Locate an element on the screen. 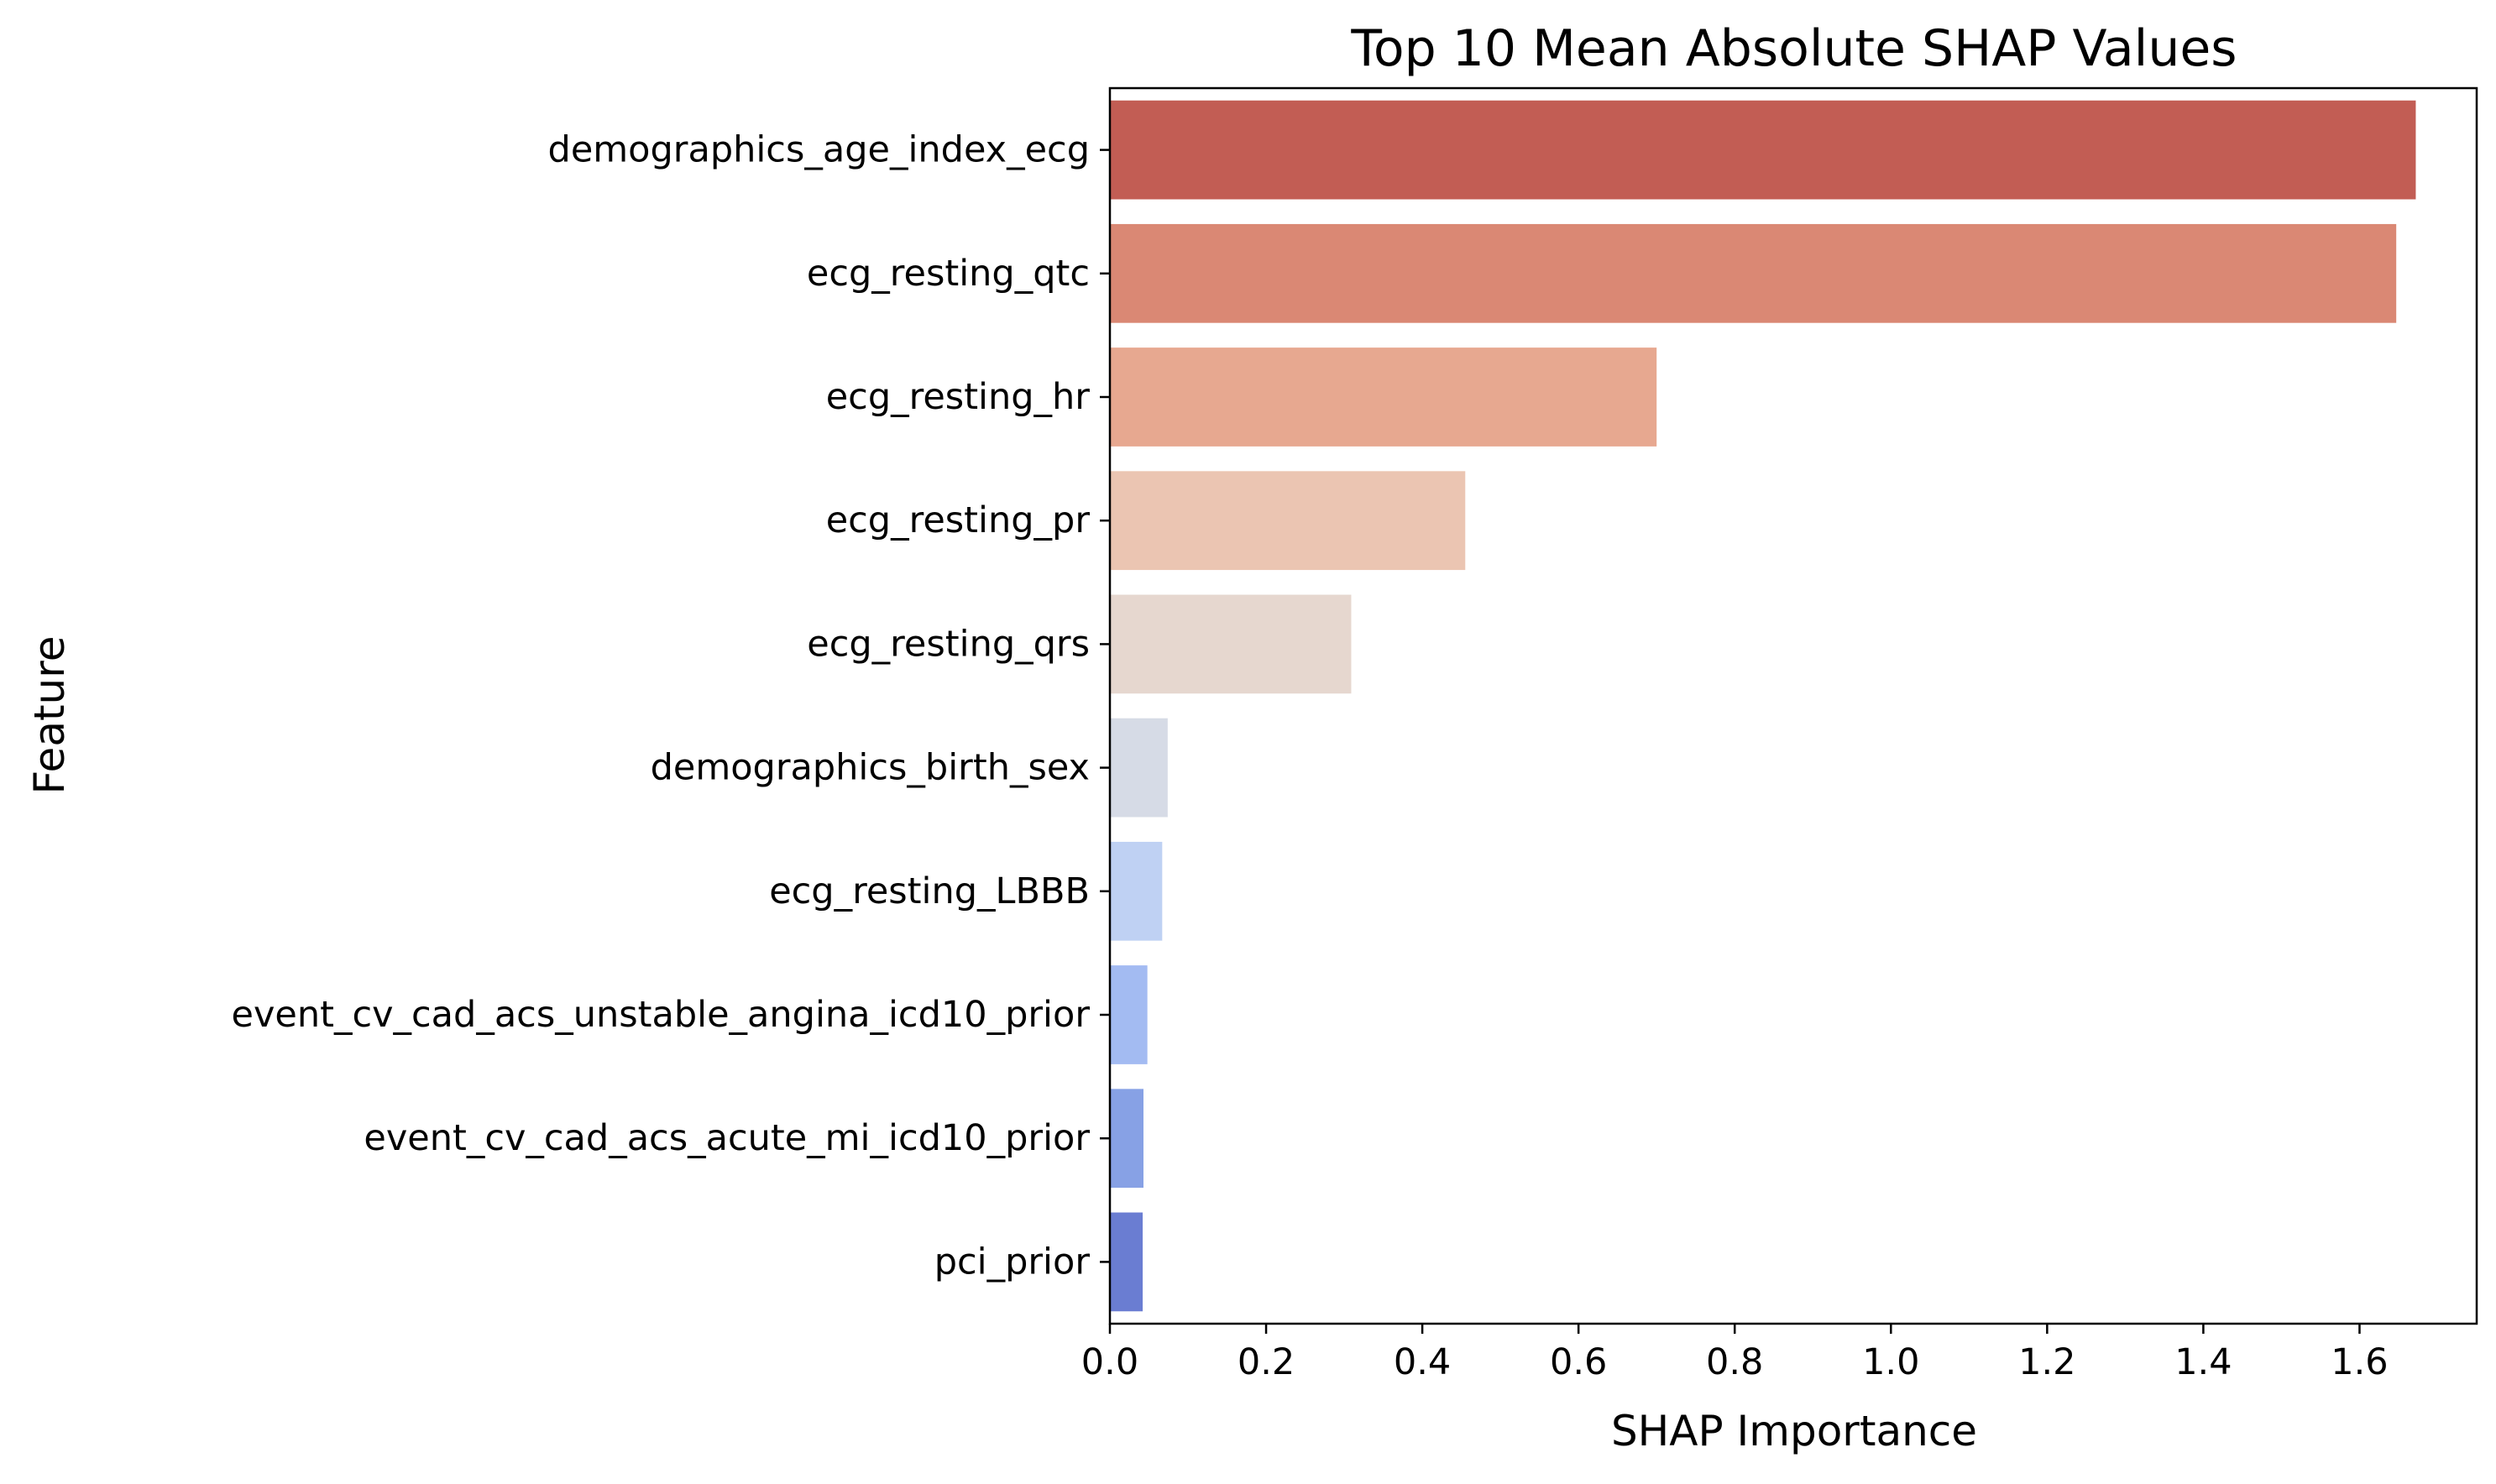 Image resolution: width=2496 pixels, height=1484 pixels. x-tick-label: 0.0 is located at coordinates (1109, 1362).